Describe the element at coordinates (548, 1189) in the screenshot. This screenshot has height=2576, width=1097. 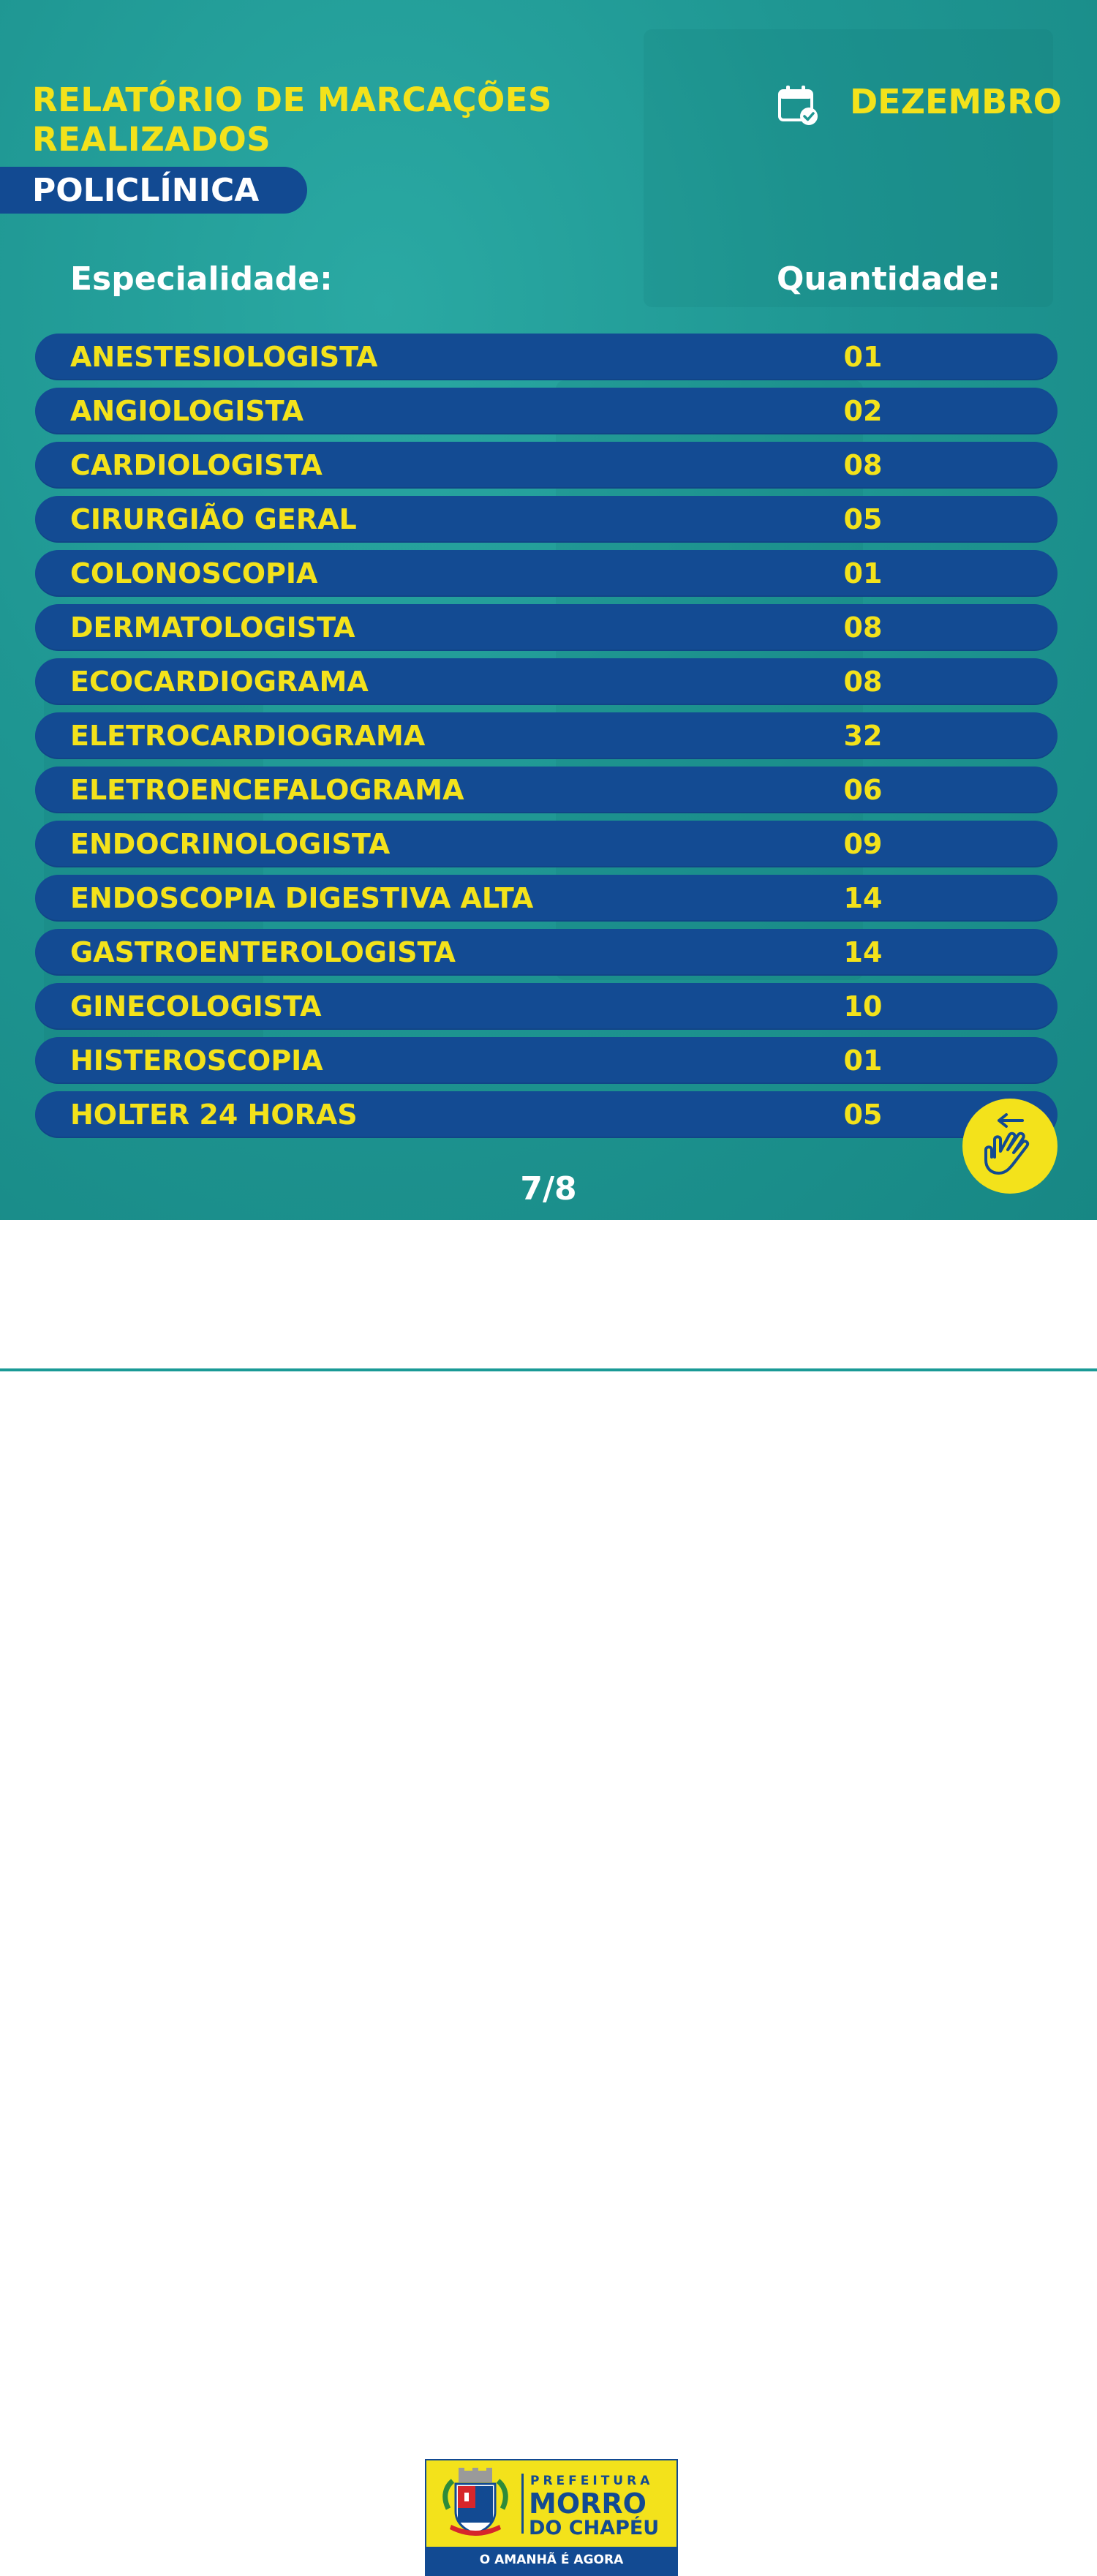
I see `page-indicator: 7/8` at that location.